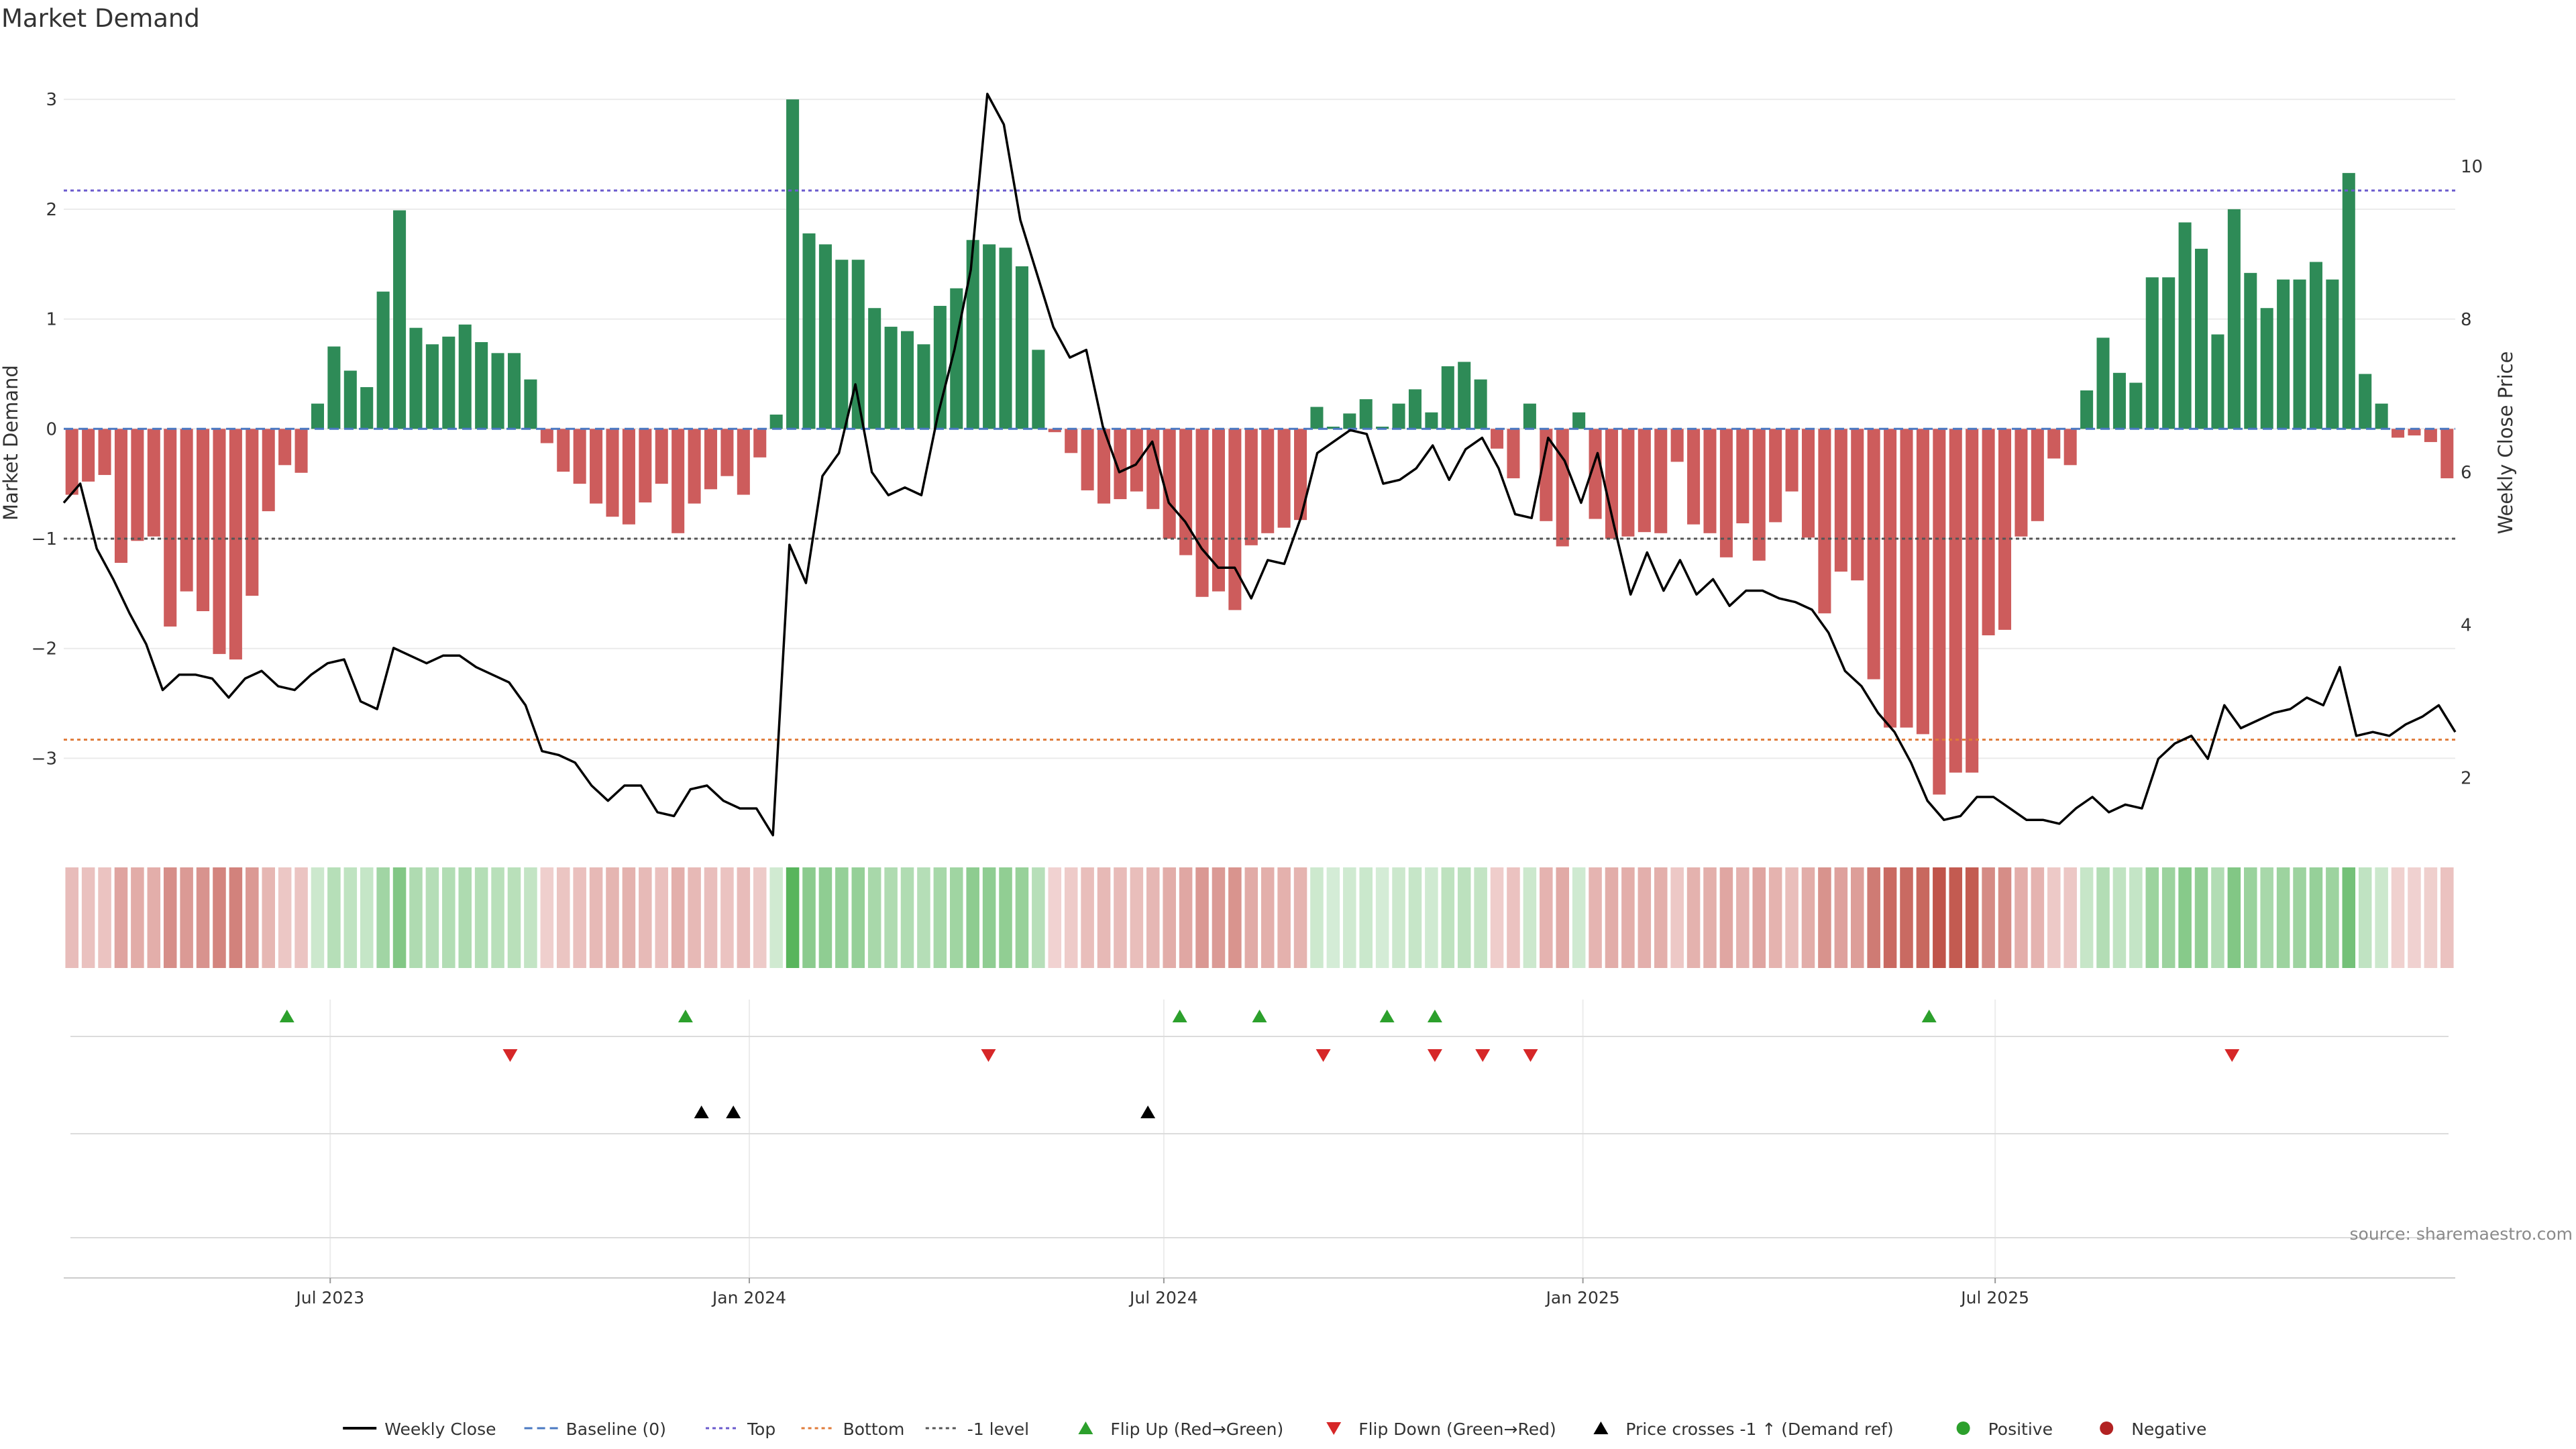  Describe the element at coordinates (44, 539) in the screenshot. I see `y-tick-label: −1` at that location.